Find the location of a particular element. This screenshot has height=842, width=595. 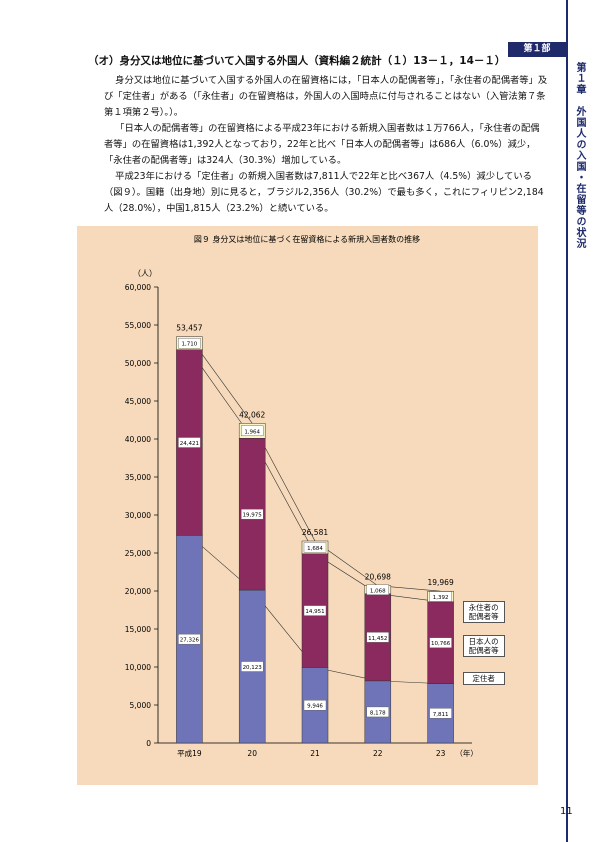

y-tick-label: 45,000 is located at coordinates (138, 401).